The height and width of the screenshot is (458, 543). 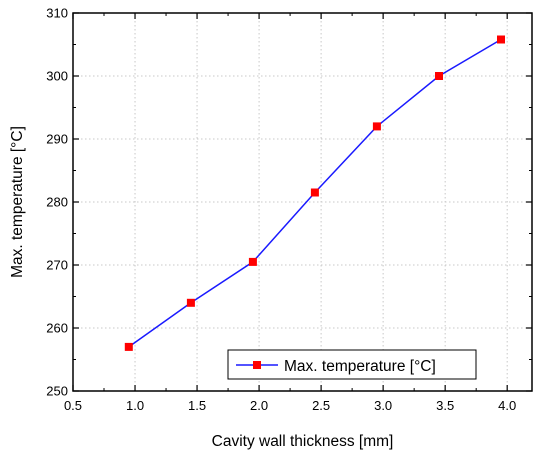 I want to click on y-tick-label: 250, so click(x=57, y=391).